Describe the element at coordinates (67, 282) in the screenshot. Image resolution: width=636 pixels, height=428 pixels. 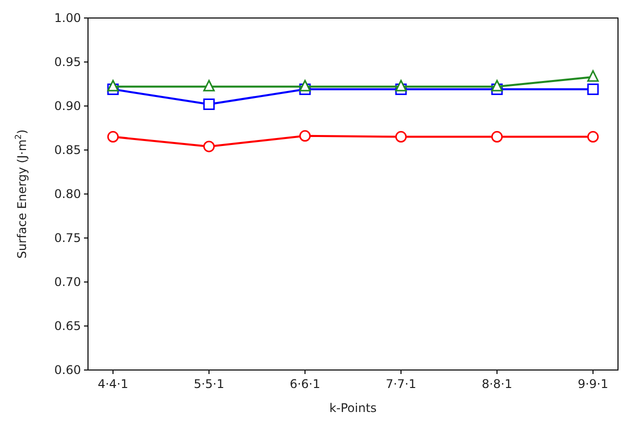
I see `y-tick-label: 0.70` at that location.